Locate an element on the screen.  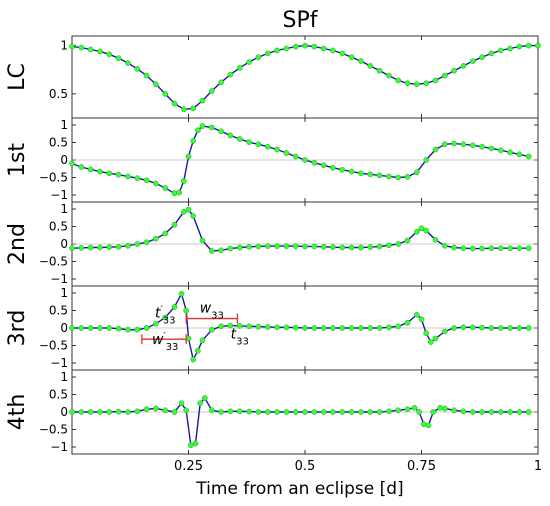
y-tick-label: −0.5 is located at coordinates (53, 430).